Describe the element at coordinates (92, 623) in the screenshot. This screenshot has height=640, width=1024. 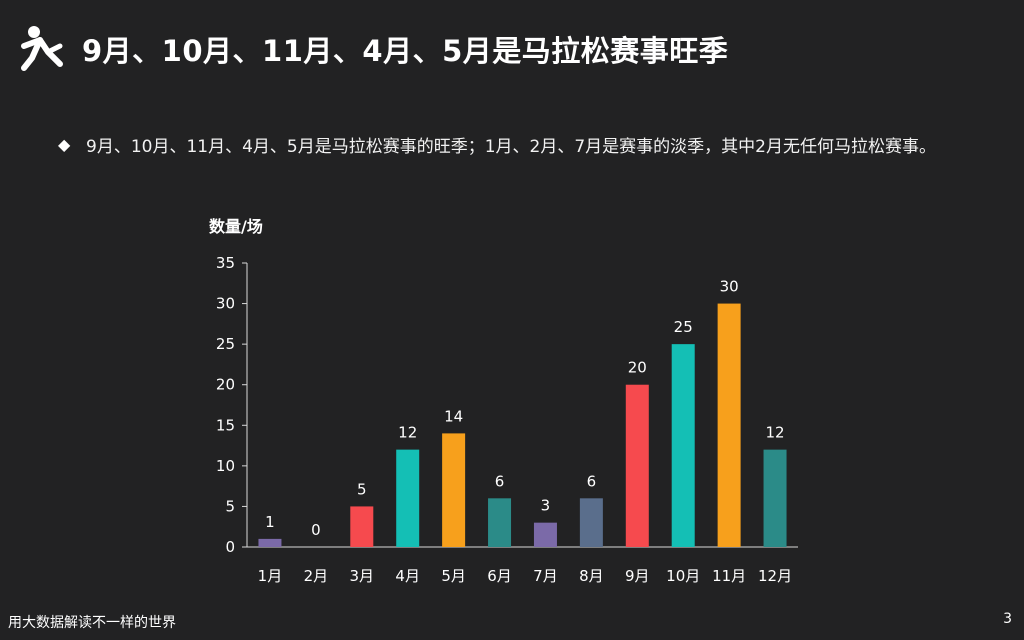
I see `footer-text: 用大数据解读不一样的世界` at that location.